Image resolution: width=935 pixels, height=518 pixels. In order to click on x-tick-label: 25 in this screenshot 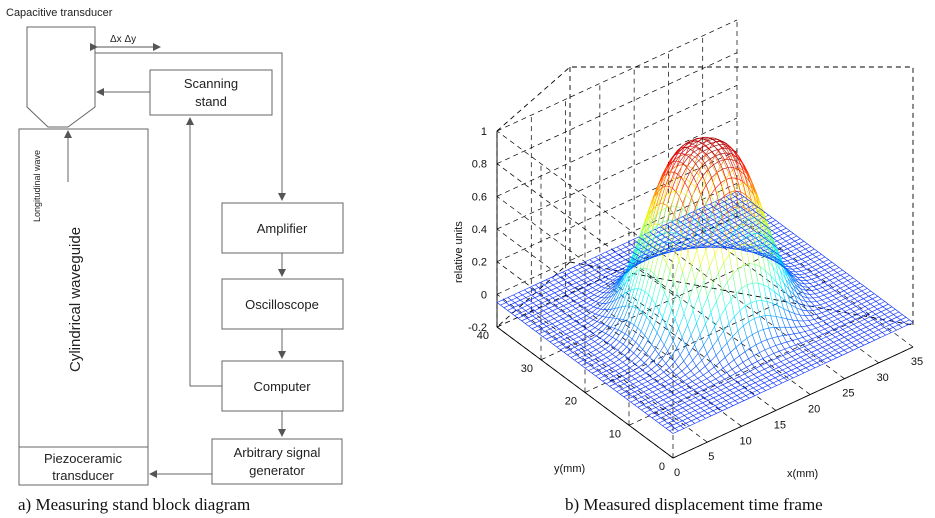, I will do `click(848, 394)`.